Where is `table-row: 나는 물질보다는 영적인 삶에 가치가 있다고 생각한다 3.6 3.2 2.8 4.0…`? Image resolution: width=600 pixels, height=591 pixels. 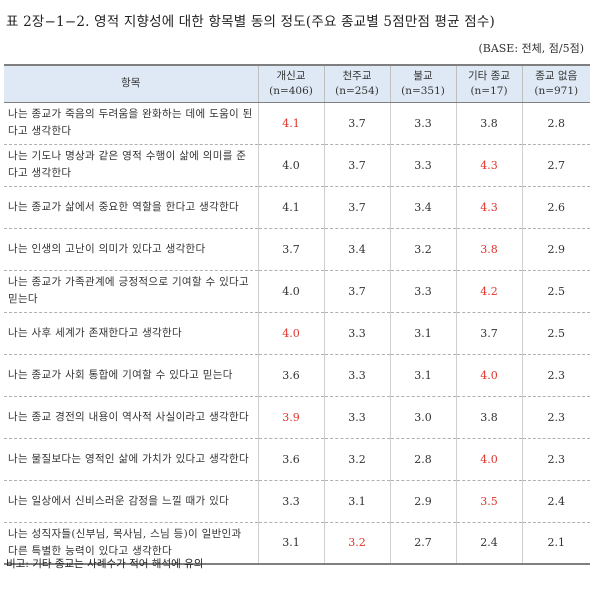 table-row: 나는 물질보다는 영적인 삶에 가치가 있다고 생각한다 3.6 3.2 2.8 4.0… is located at coordinates (297, 459).